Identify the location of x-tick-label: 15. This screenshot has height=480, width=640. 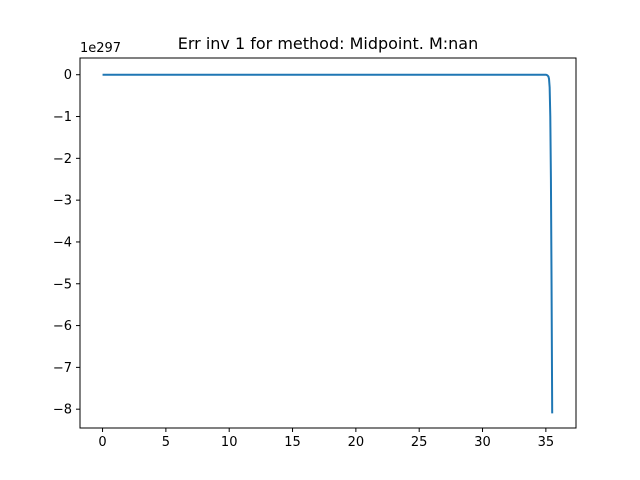
(292, 442).